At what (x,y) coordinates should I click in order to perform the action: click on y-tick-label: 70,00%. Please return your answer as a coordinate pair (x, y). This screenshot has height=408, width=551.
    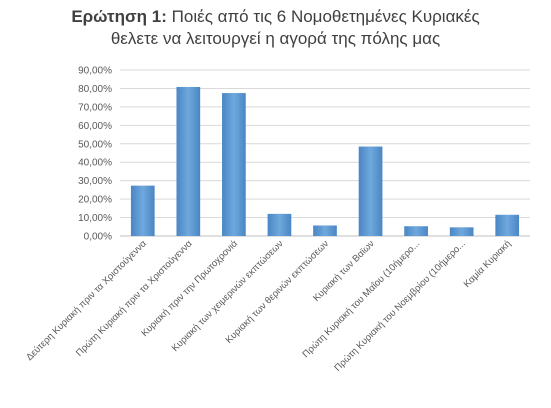
    Looking at the image, I should click on (95, 107).